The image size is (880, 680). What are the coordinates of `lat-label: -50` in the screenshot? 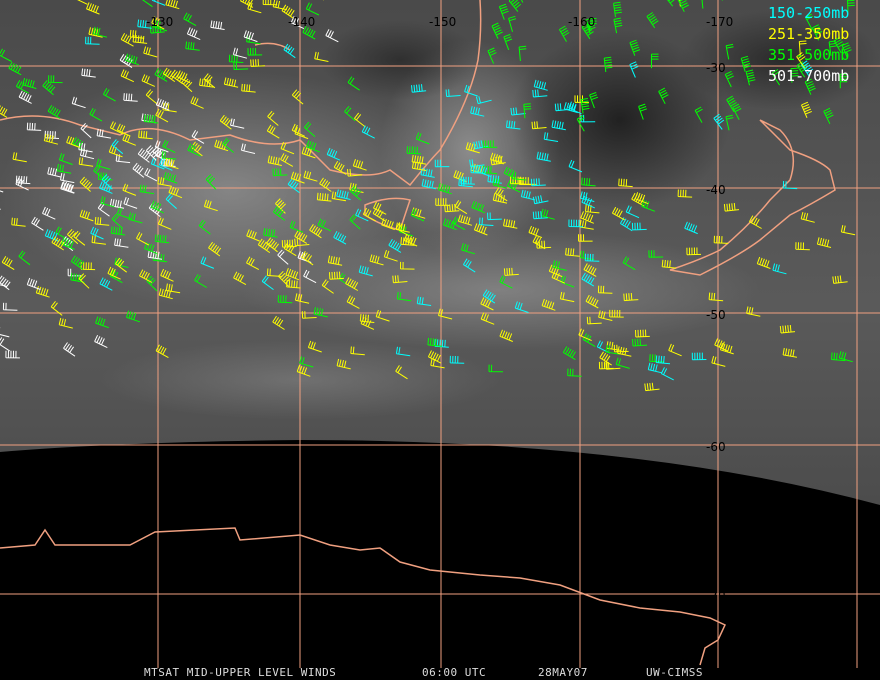 It's located at (716, 315).